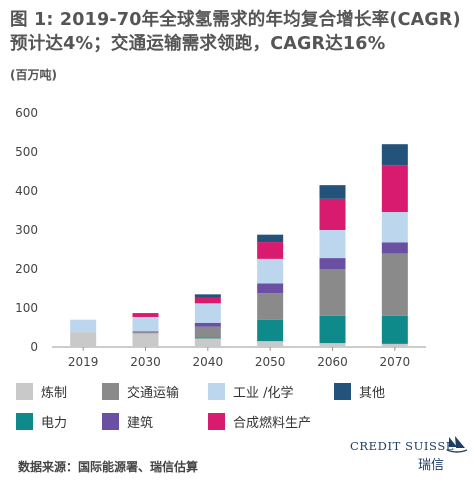 The height and width of the screenshot is (490, 474). What do you see at coordinates (54, 393) in the screenshot?
I see `legend-label: 炼制` at bounding box center [54, 393].